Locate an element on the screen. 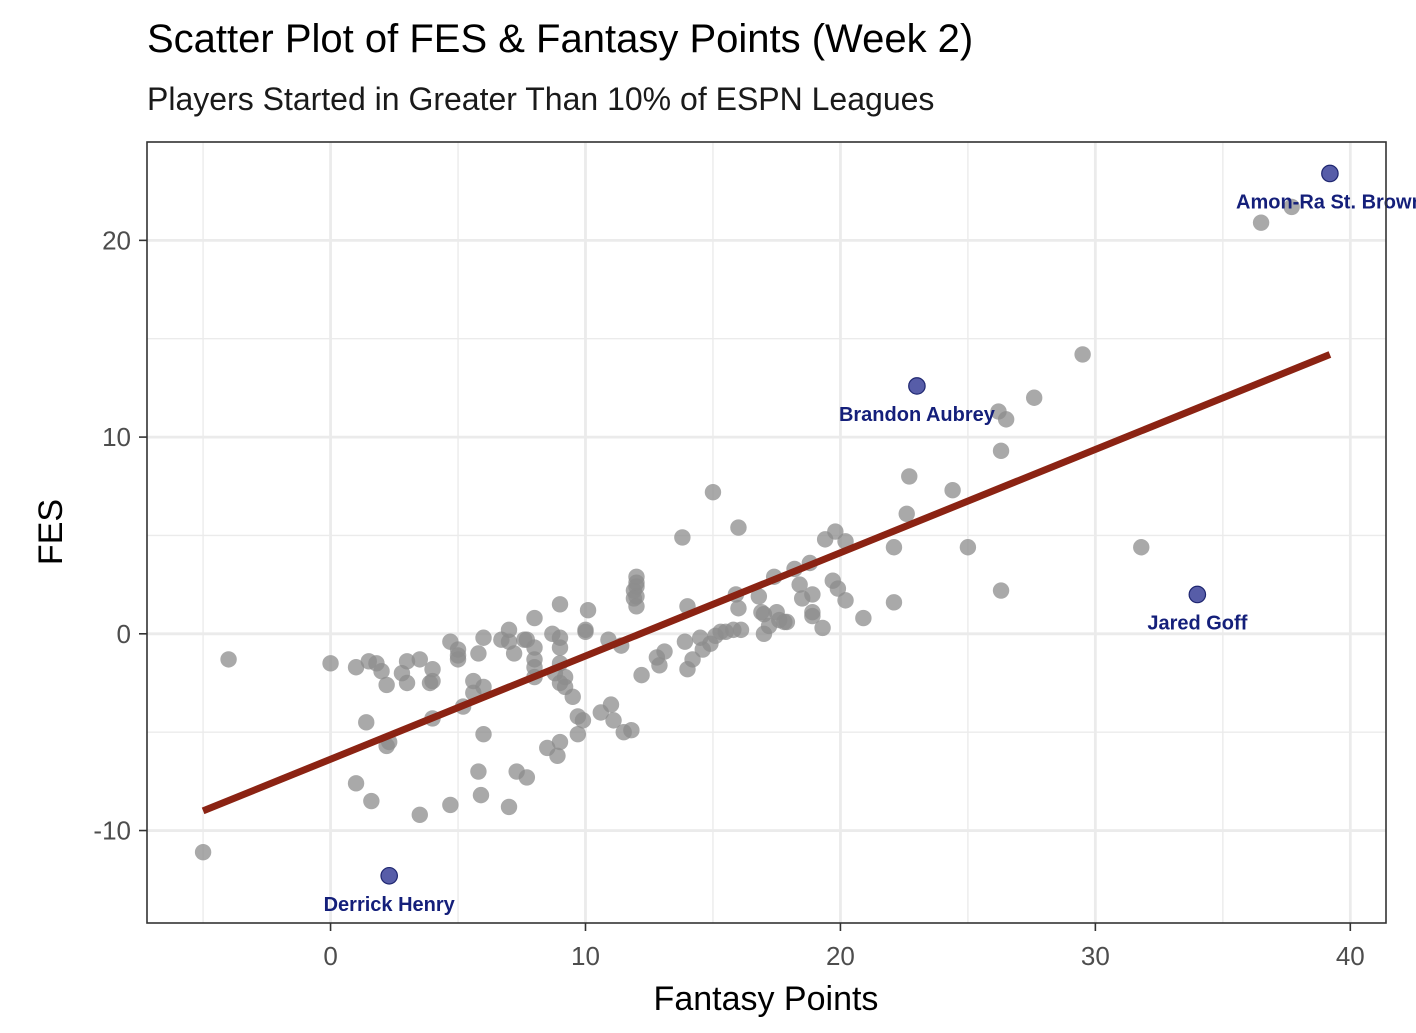  y-axis-label: FES is located at coordinates (51, 532).